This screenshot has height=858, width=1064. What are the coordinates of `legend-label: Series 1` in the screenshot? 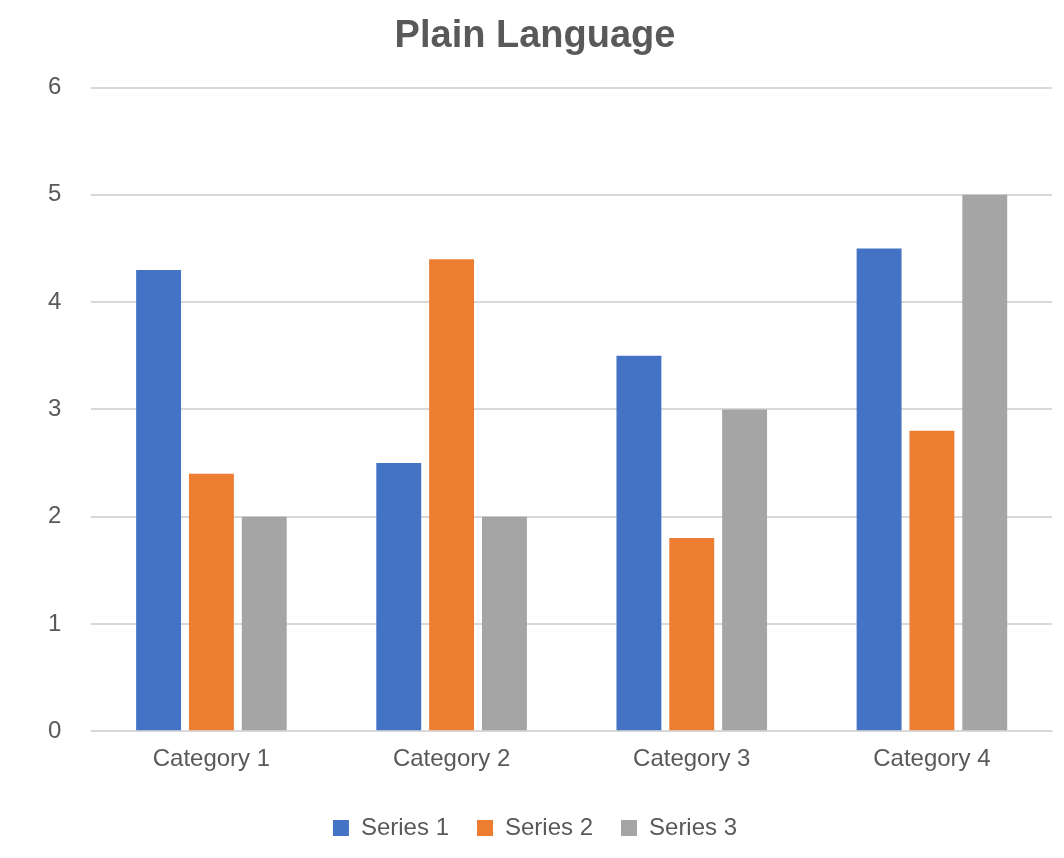 It's located at (404, 826).